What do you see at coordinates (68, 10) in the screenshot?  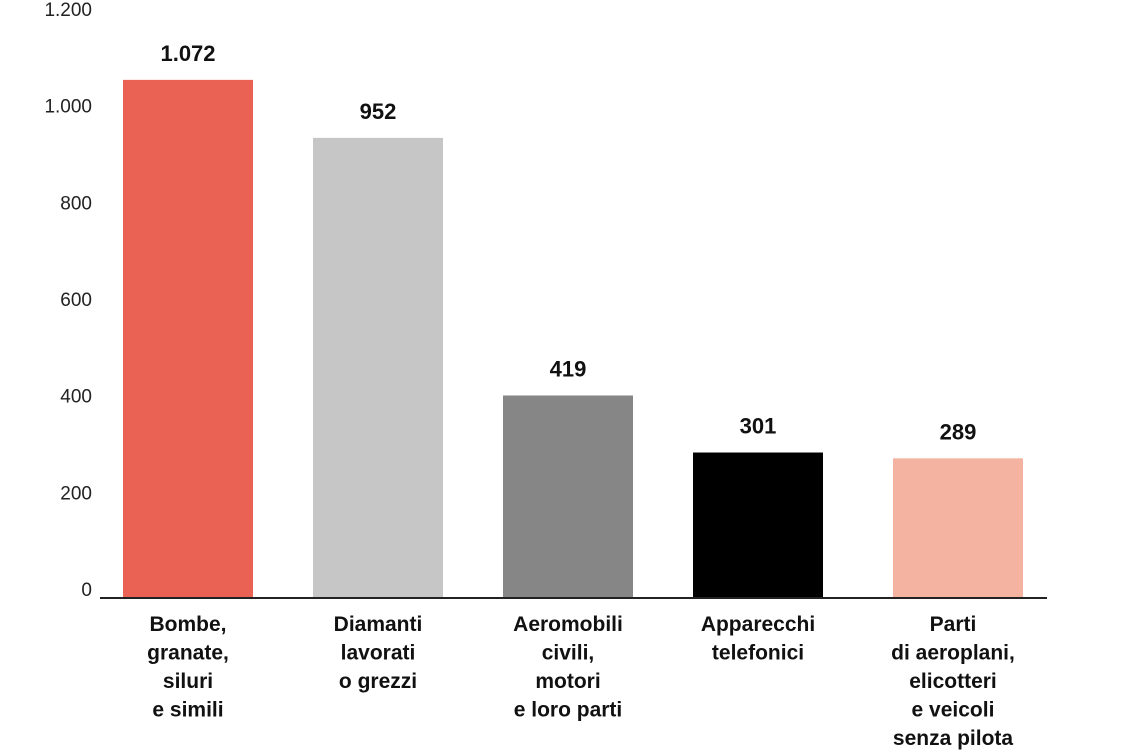 I see `y-tick-label: 1.200` at bounding box center [68, 10].